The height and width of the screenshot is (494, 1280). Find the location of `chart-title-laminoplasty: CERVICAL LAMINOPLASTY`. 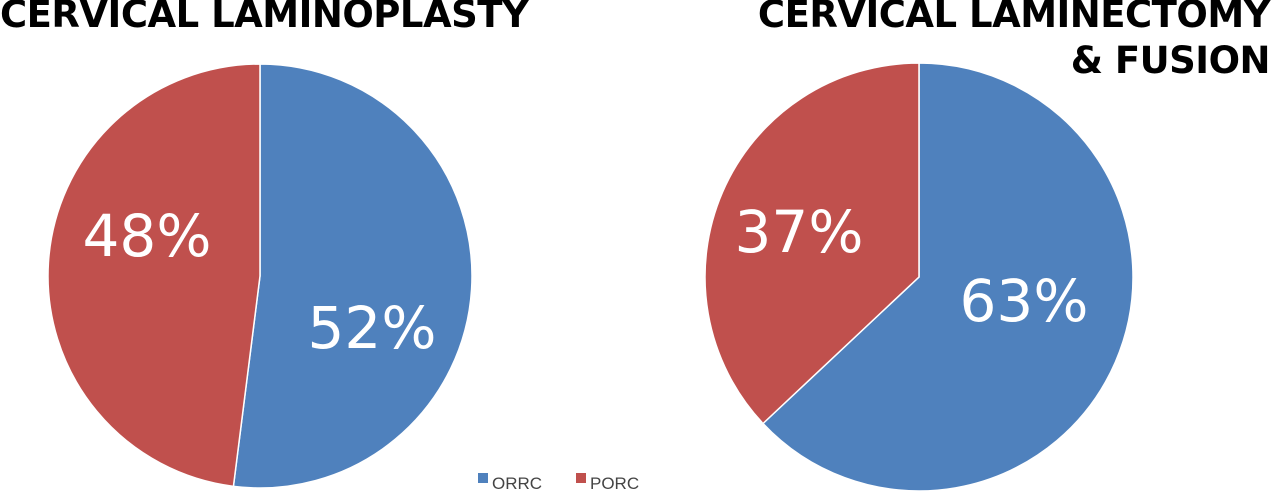

chart-title-laminoplasty: CERVICAL LAMINOPLASTY is located at coordinates (264, 18).